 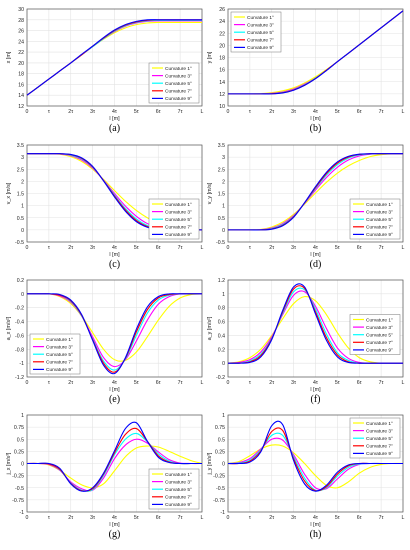 What do you see at coordinates (222, 34) in the screenshot?
I see `y-tick-label: 22` at bounding box center [222, 34].